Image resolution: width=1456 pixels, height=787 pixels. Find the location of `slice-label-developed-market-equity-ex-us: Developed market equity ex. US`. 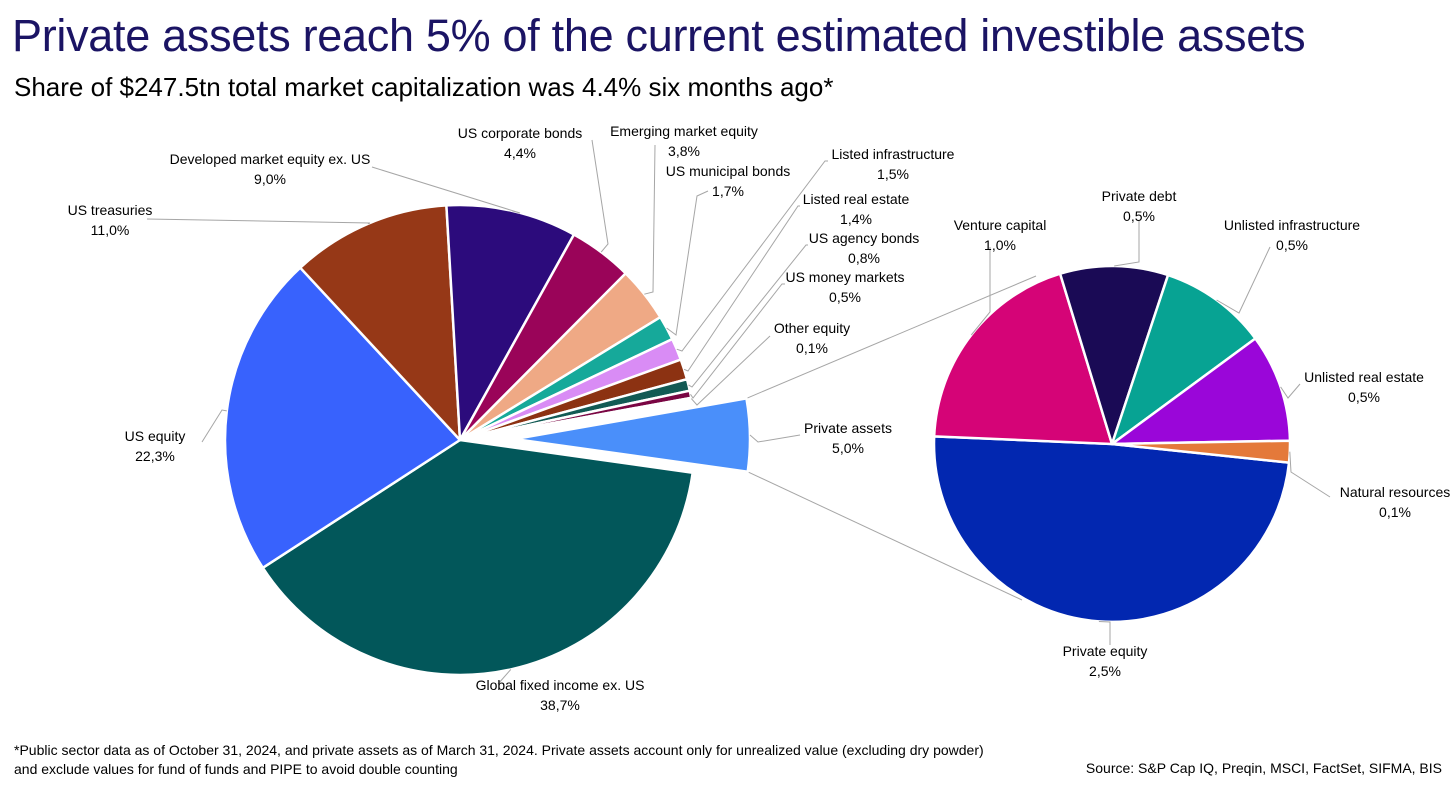

slice-label-developed-market-equity-ex-us: Developed market equity ex. US is located at coordinates (270, 159).